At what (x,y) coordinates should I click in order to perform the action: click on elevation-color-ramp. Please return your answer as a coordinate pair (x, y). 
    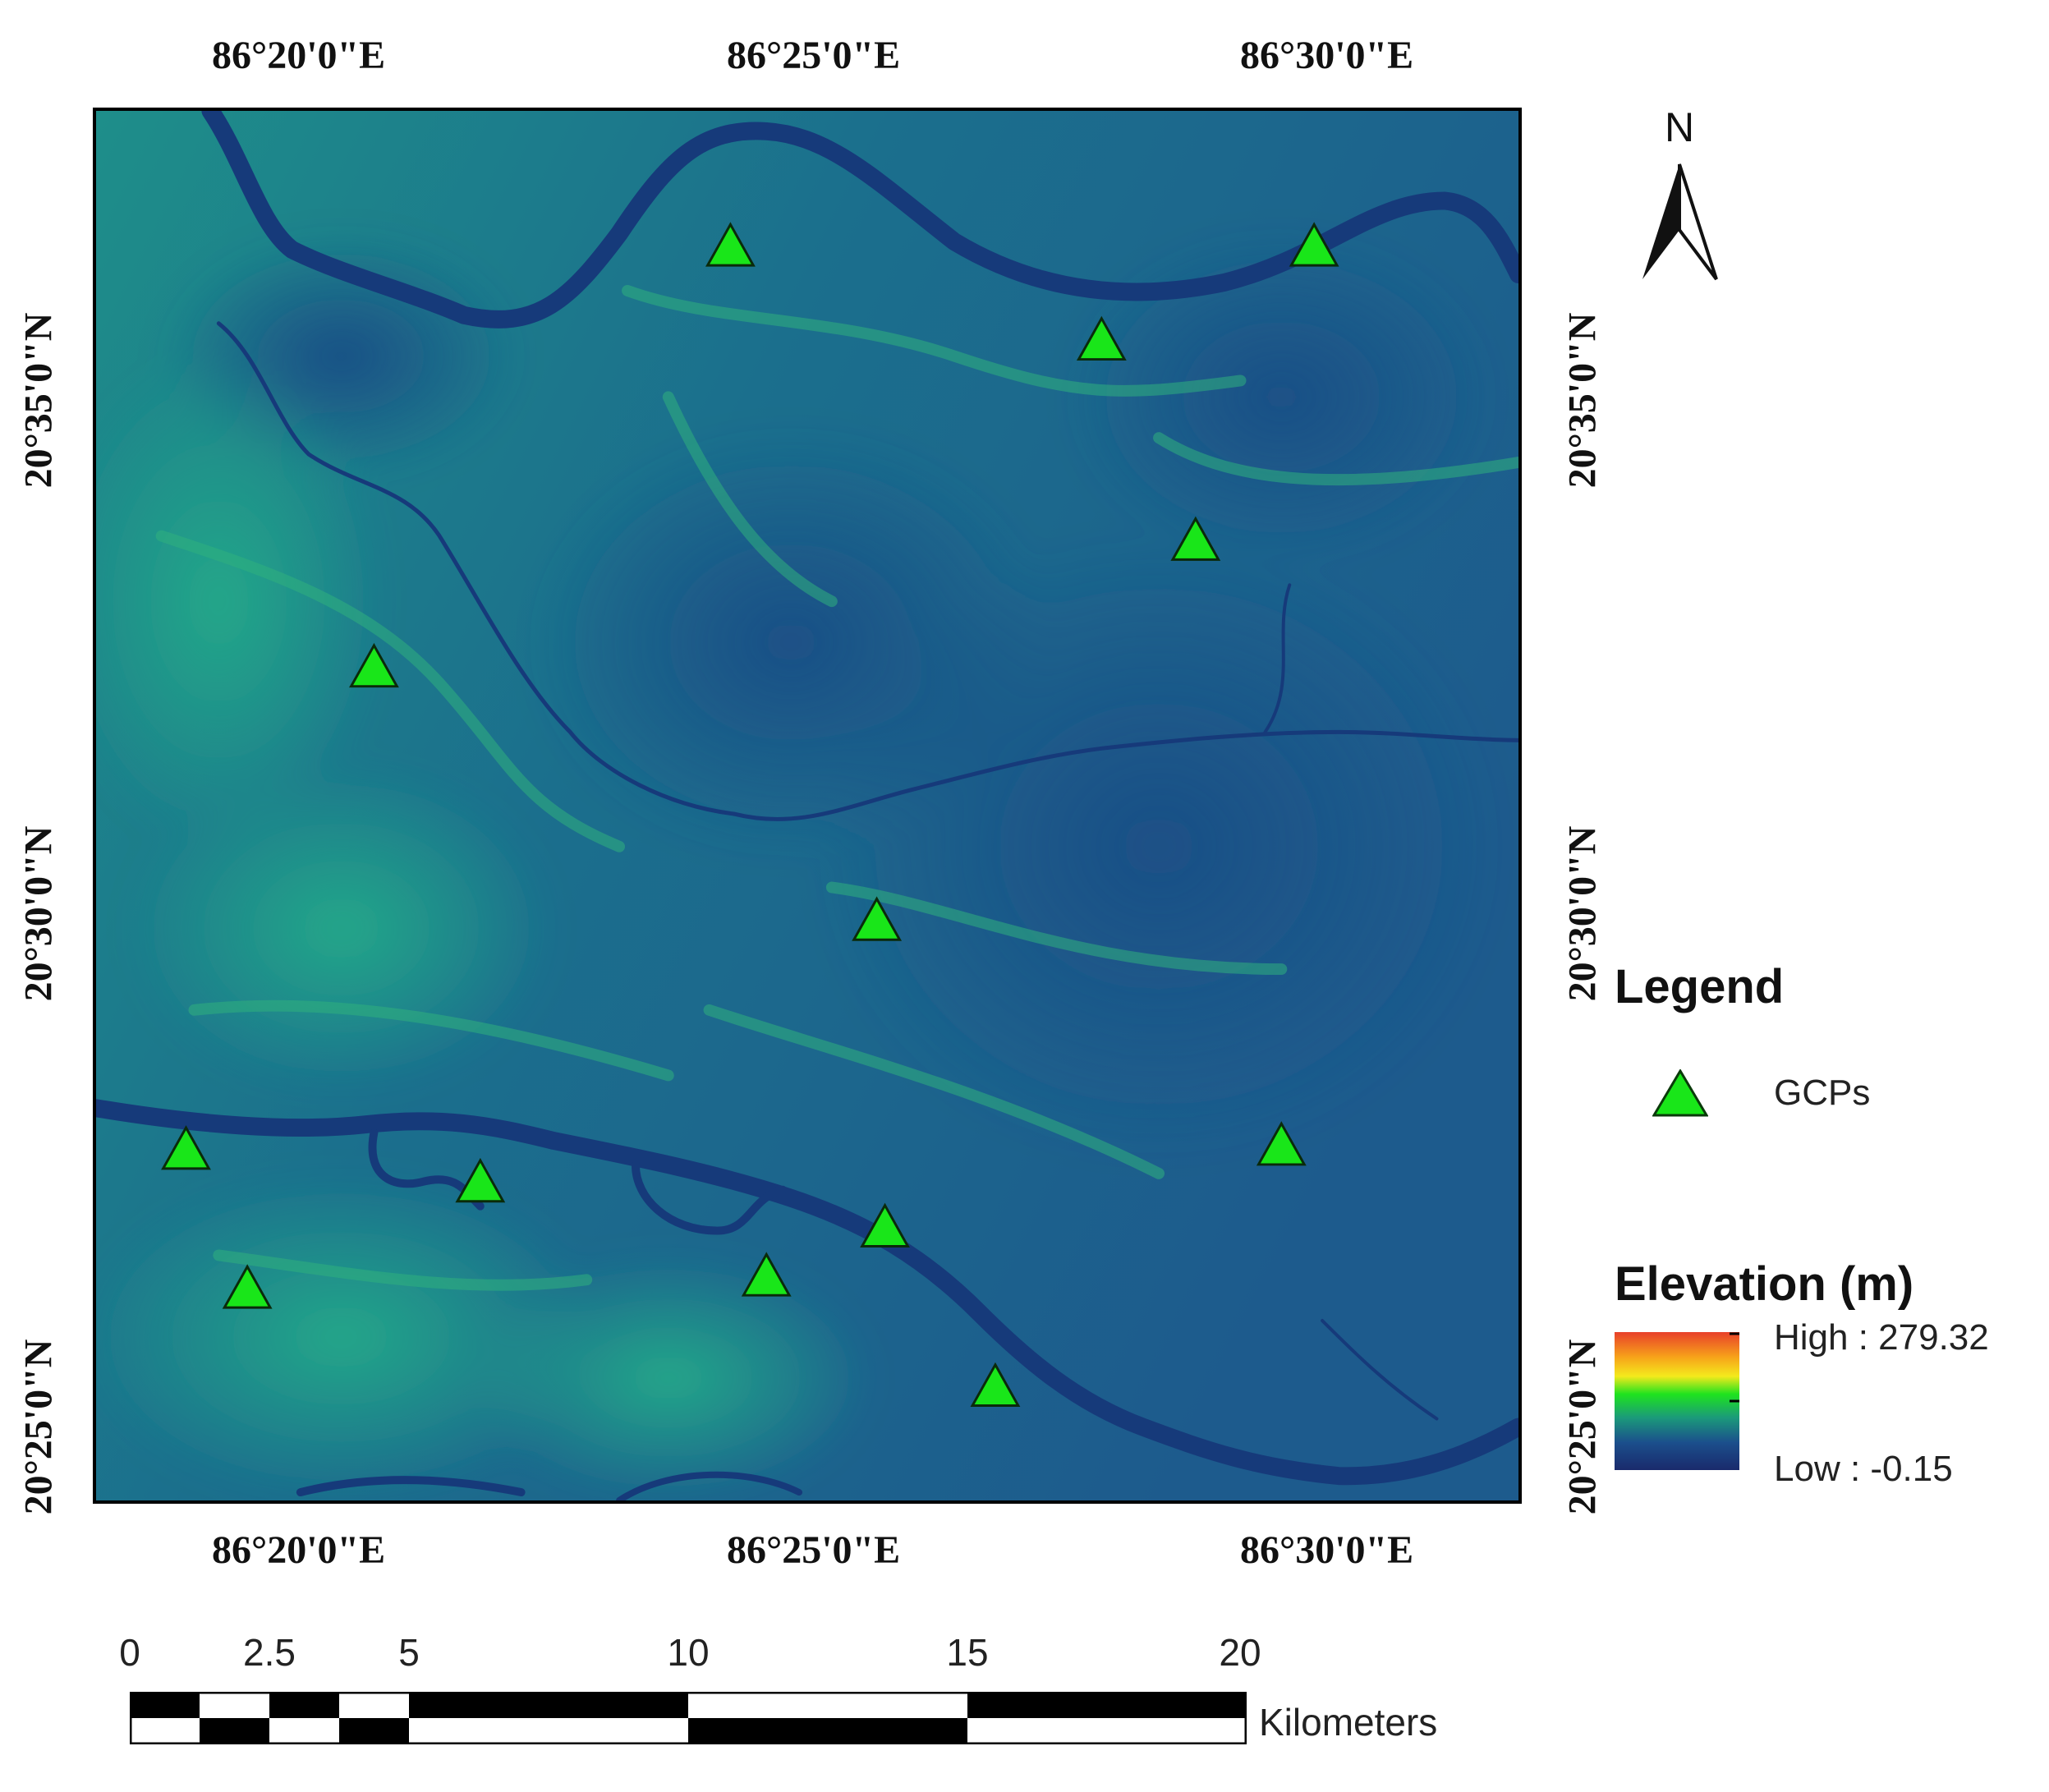
    Looking at the image, I should click on (1677, 1401).